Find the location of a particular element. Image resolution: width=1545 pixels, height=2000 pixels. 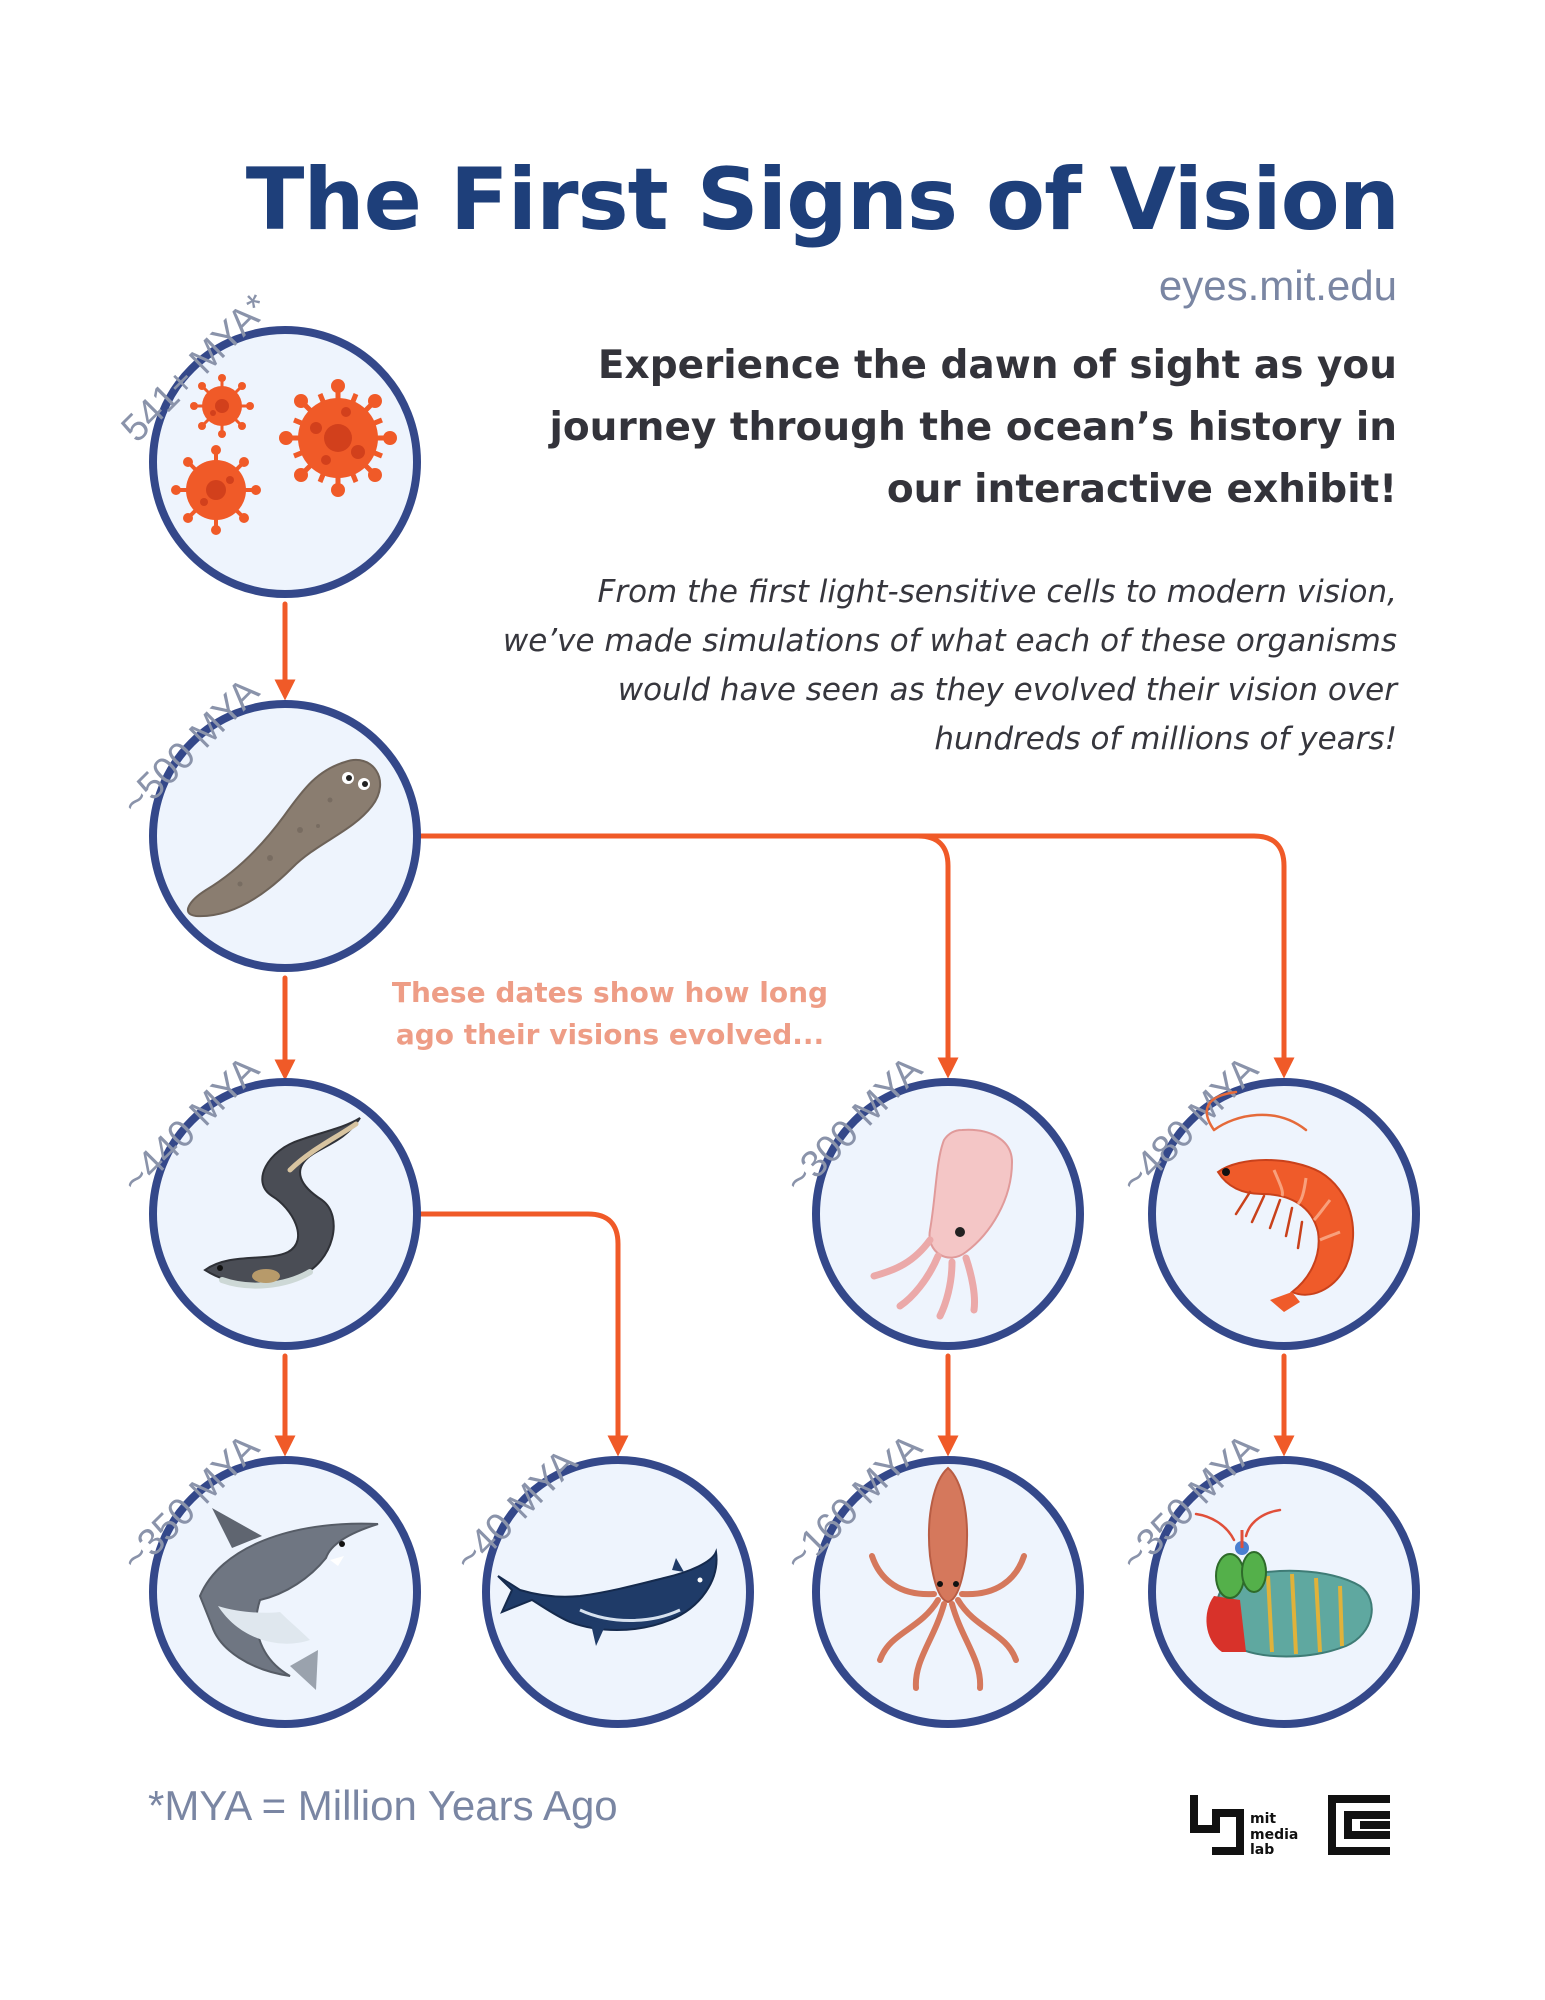

eel-icon is located at coordinates (282, 1203).